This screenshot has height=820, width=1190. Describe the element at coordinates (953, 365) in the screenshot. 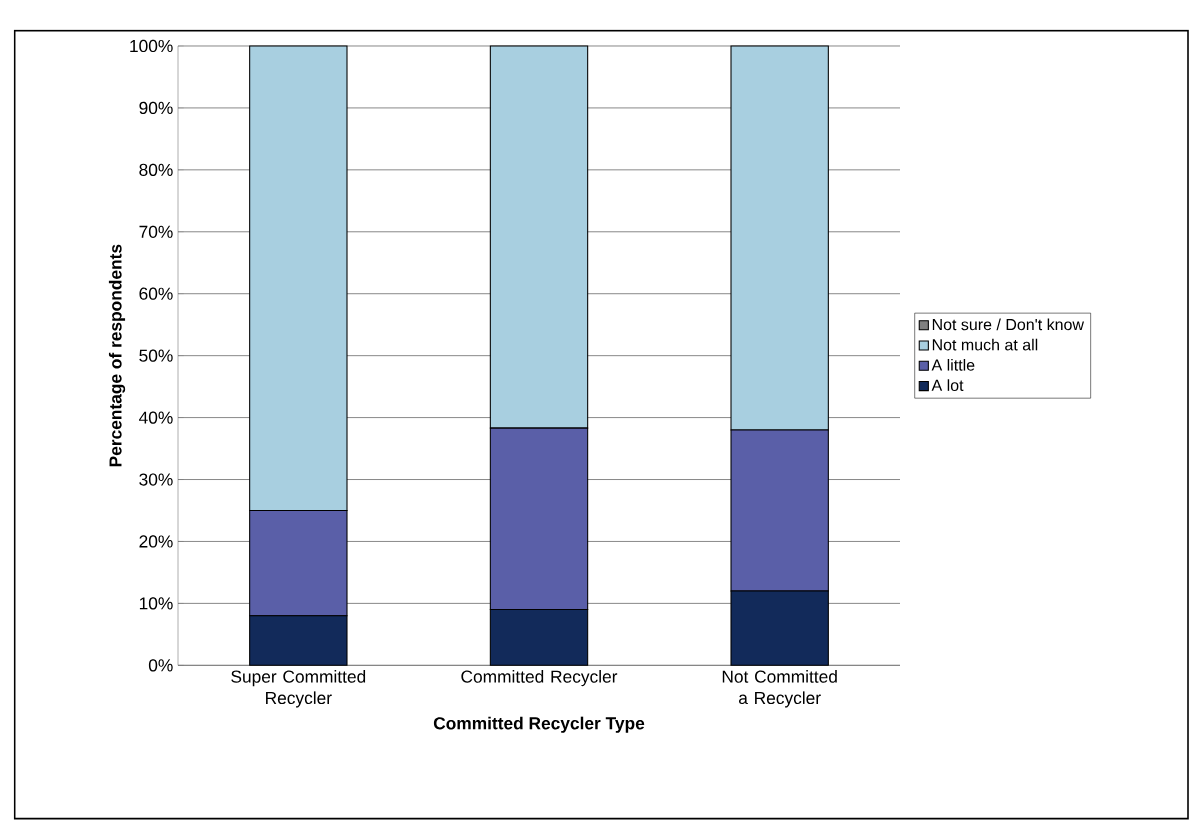

I see `legend-label: A little` at that location.